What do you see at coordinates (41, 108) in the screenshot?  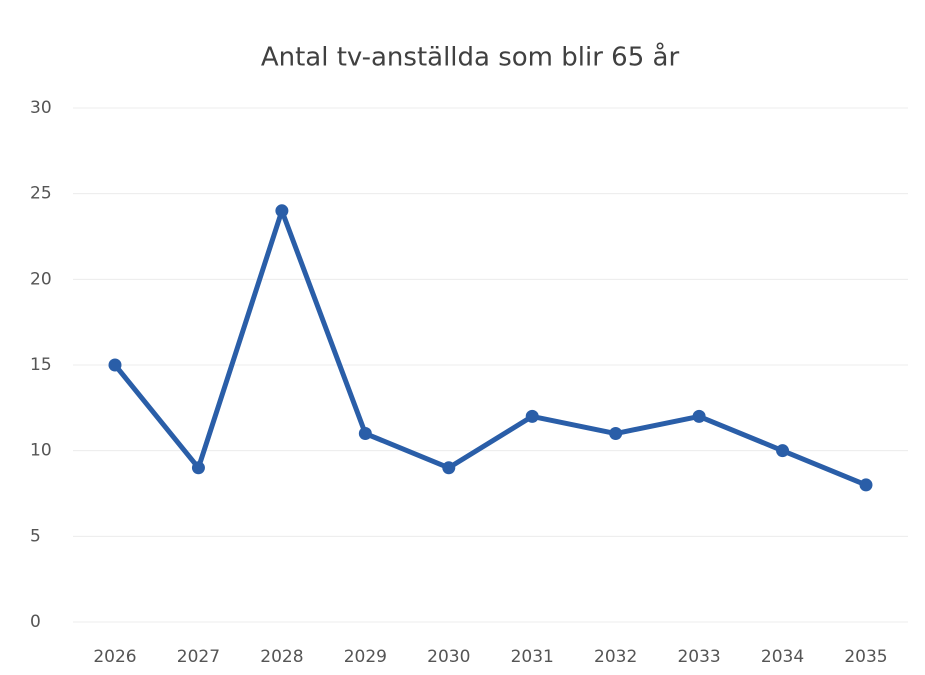 I see `y-tick-label: 30` at bounding box center [41, 108].